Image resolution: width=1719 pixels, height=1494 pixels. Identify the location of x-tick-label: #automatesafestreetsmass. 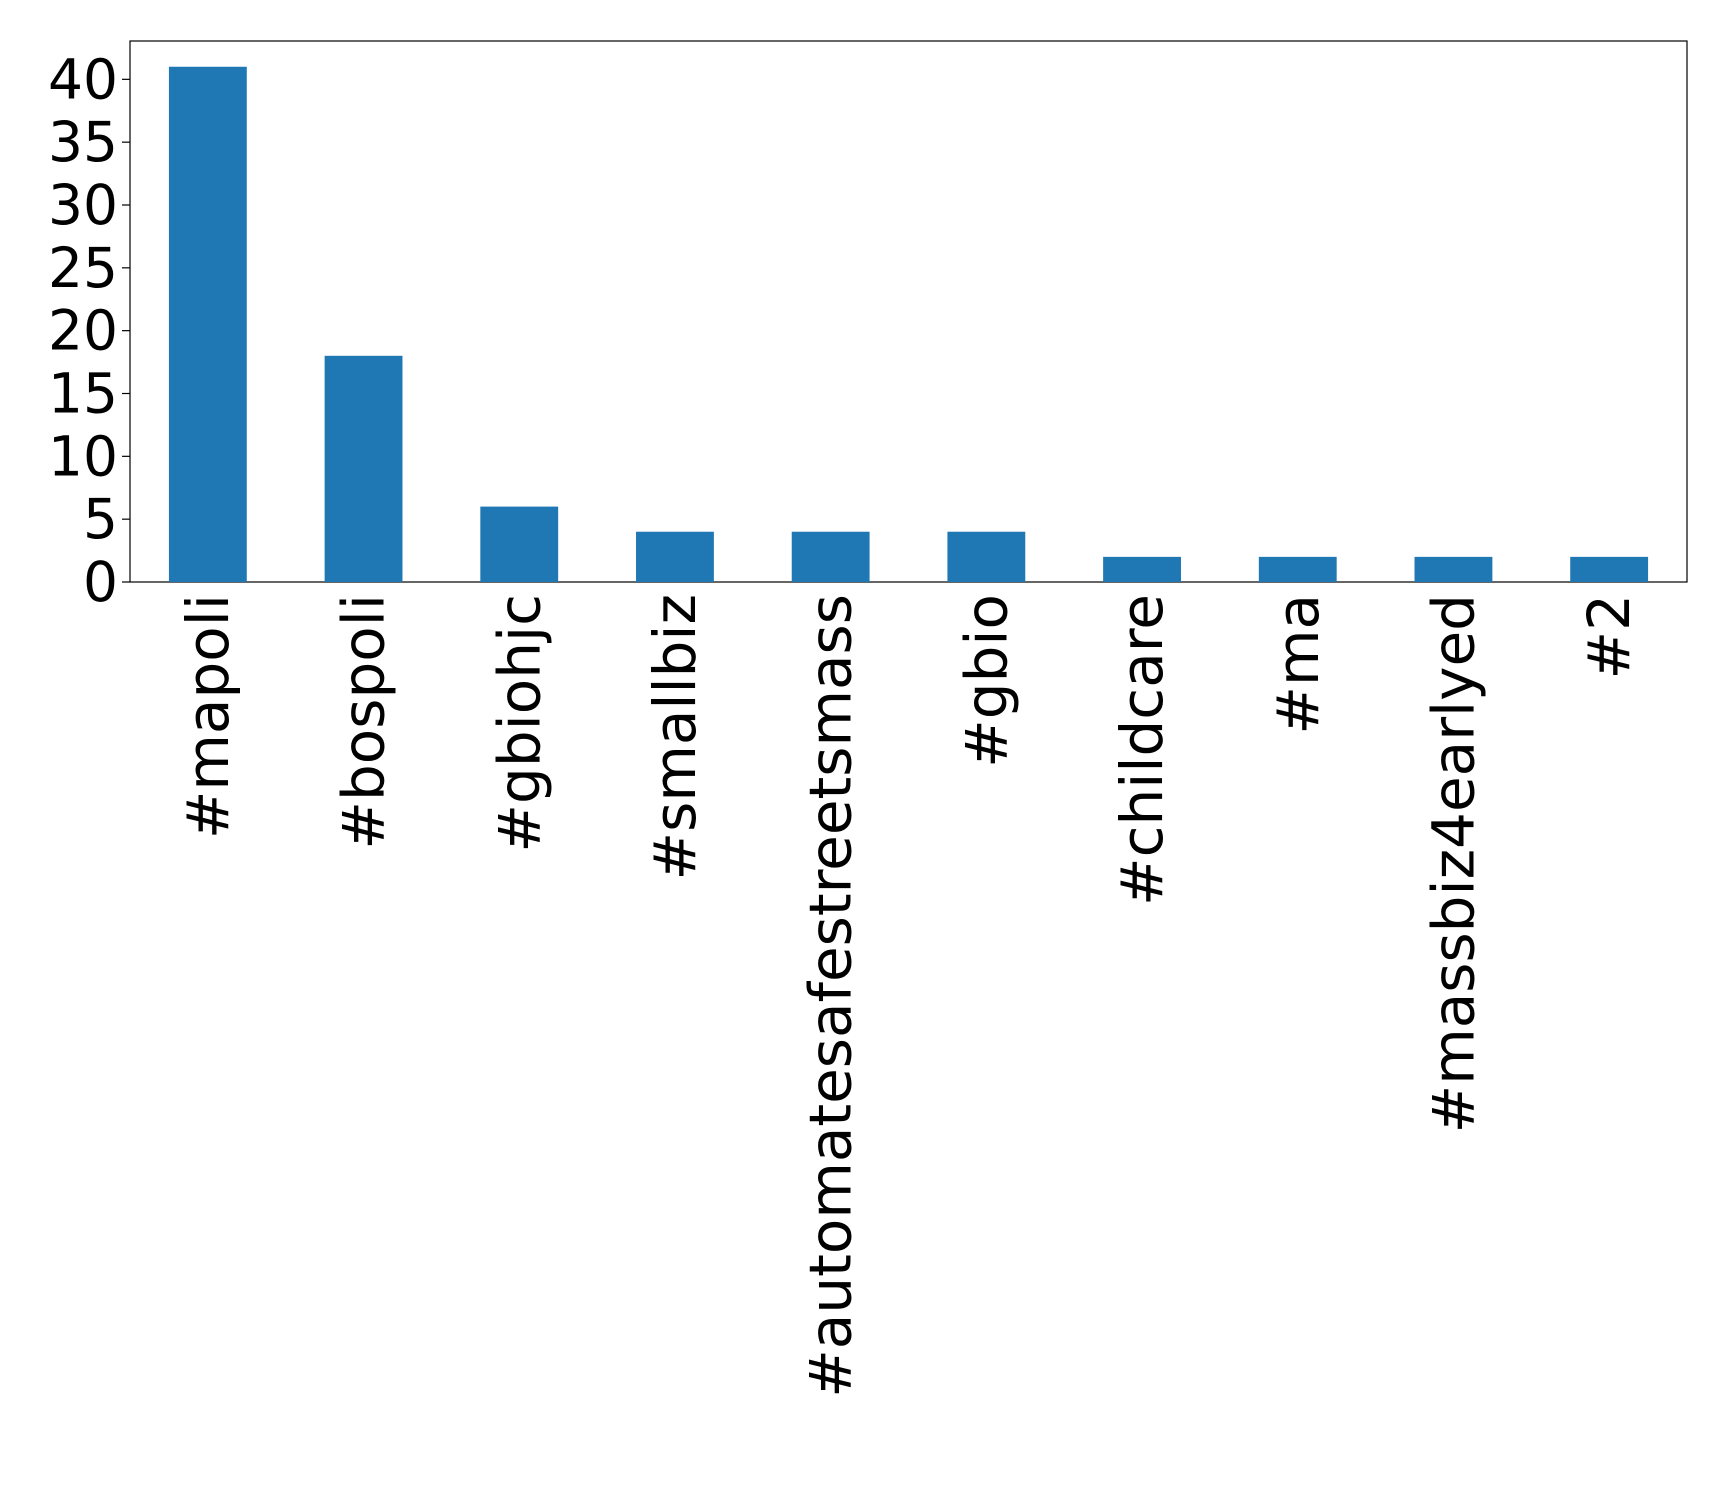
(831, 996).